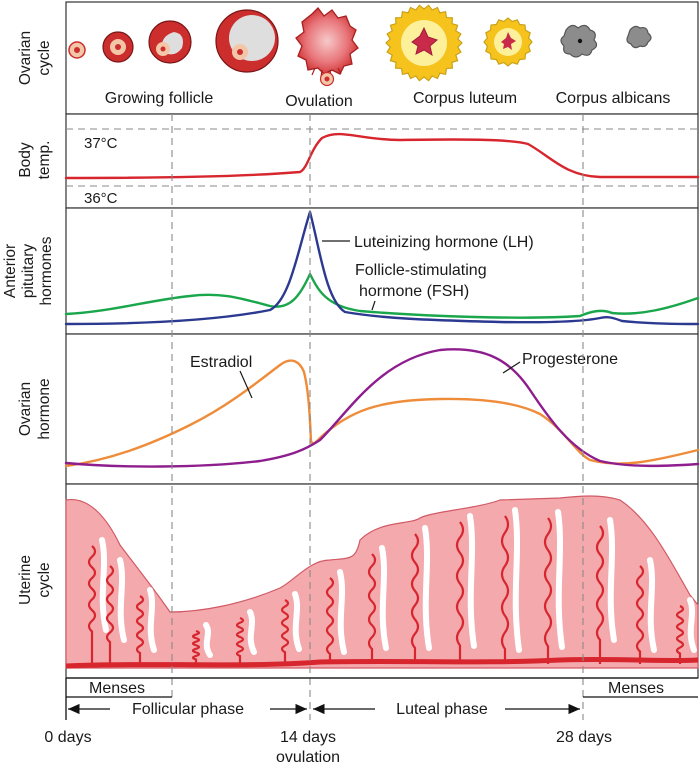 This screenshot has height=768, width=700. I want to click on growing-follicle-label: Growing follicle, so click(159, 98).